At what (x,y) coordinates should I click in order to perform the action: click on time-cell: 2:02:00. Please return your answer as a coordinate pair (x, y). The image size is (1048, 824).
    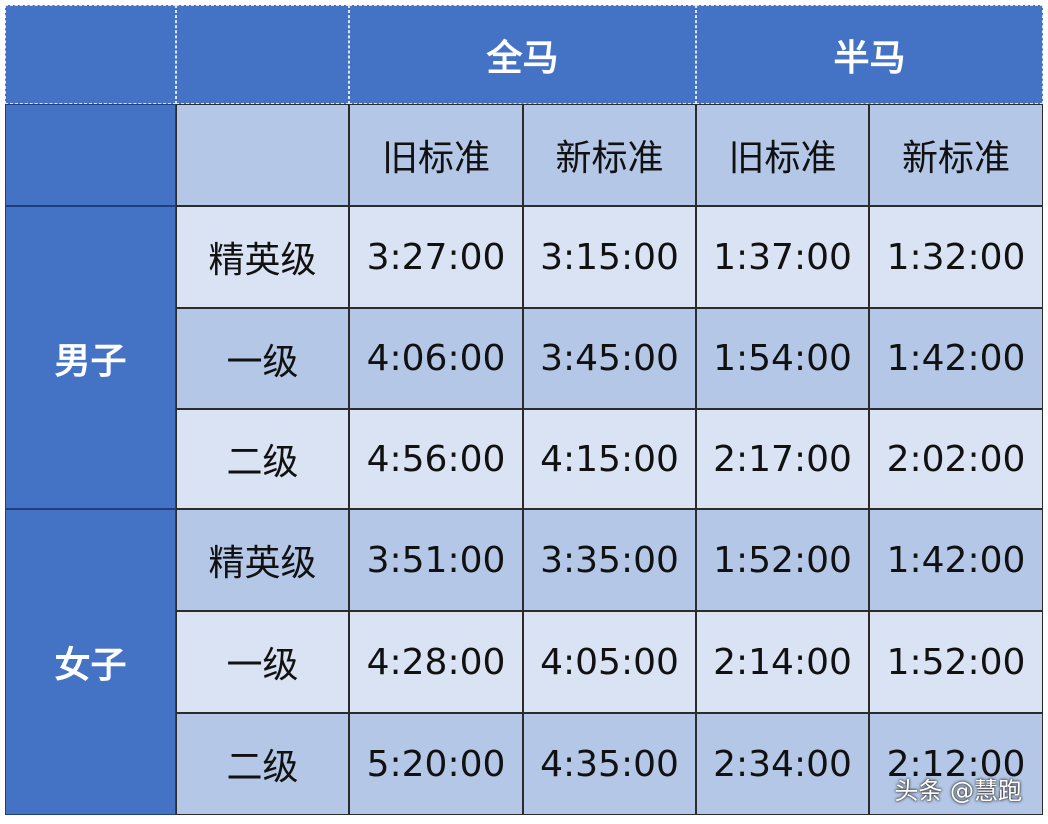
    Looking at the image, I should click on (956, 459).